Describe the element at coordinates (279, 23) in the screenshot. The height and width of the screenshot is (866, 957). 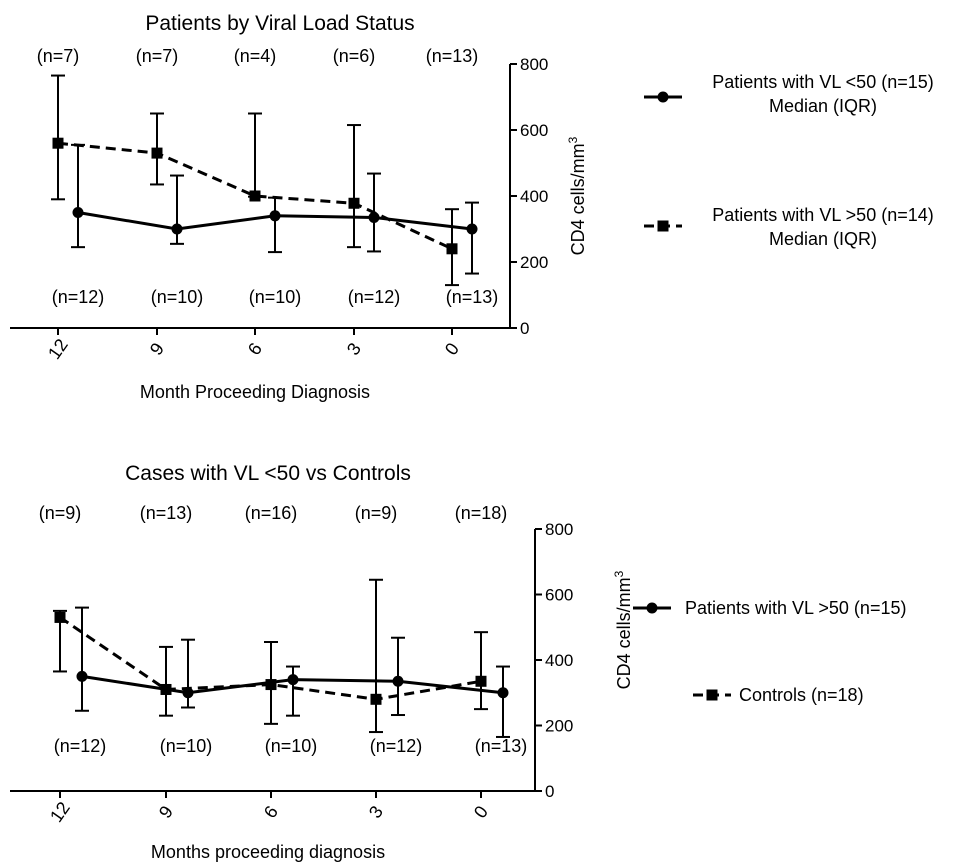
I see `chart-title: Patients by Viral Load Status` at that location.